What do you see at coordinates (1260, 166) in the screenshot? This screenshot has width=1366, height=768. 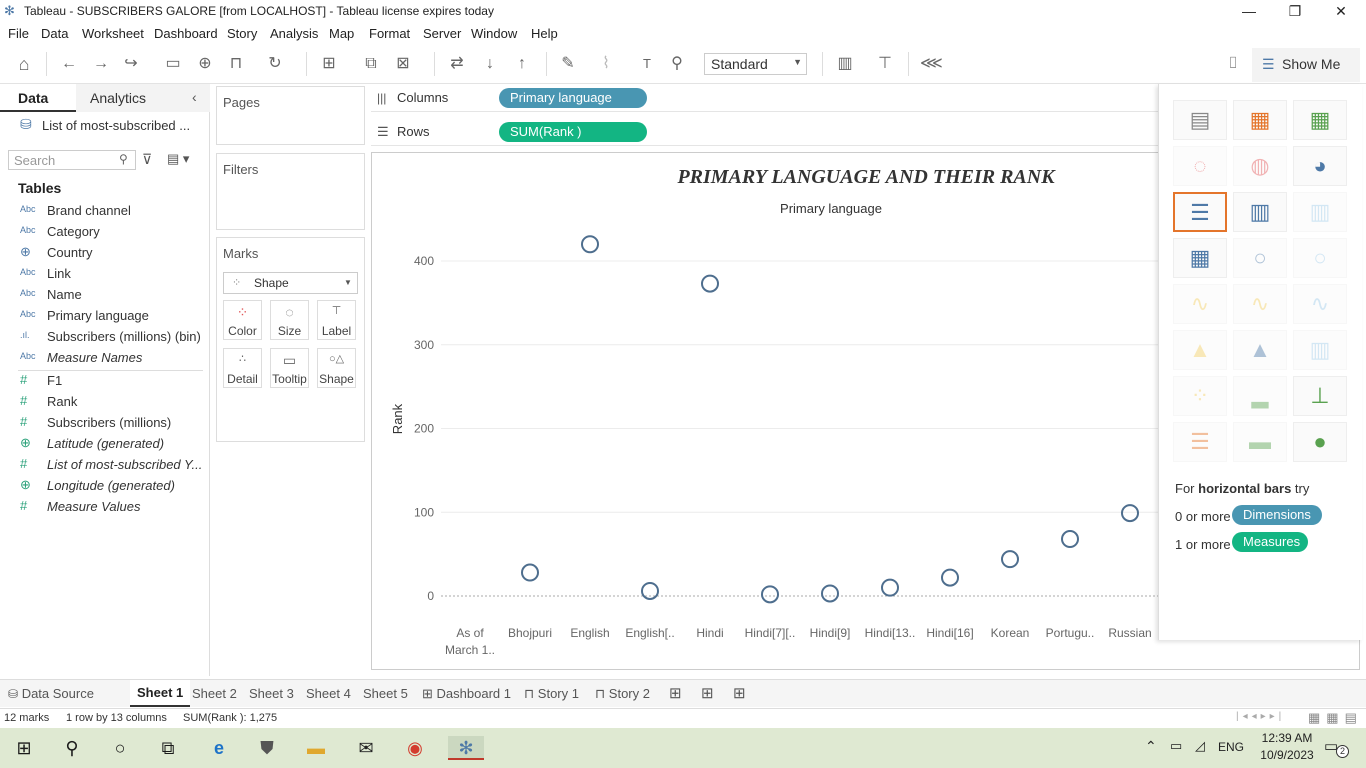 I see `filled-map-icon: ◍` at bounding box center [1260, 166].